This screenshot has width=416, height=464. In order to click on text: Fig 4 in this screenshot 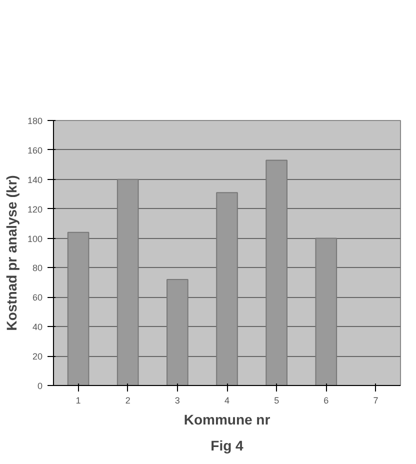, I will do `click(227, 446)`.